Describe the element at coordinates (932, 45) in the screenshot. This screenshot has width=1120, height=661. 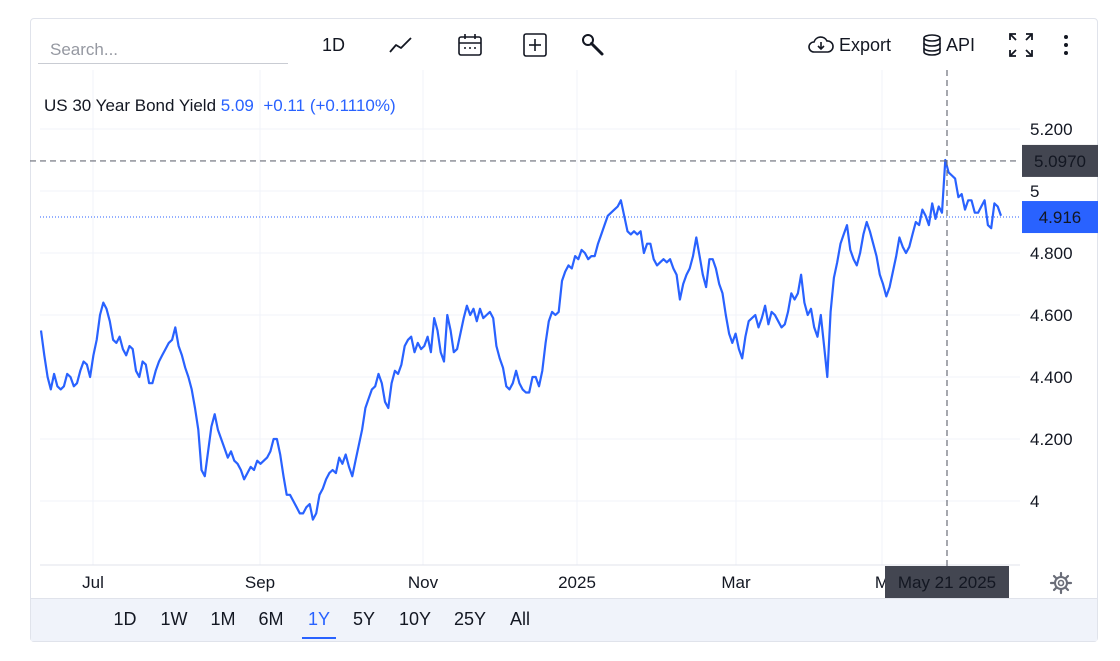
I see `database-icon` at that location.